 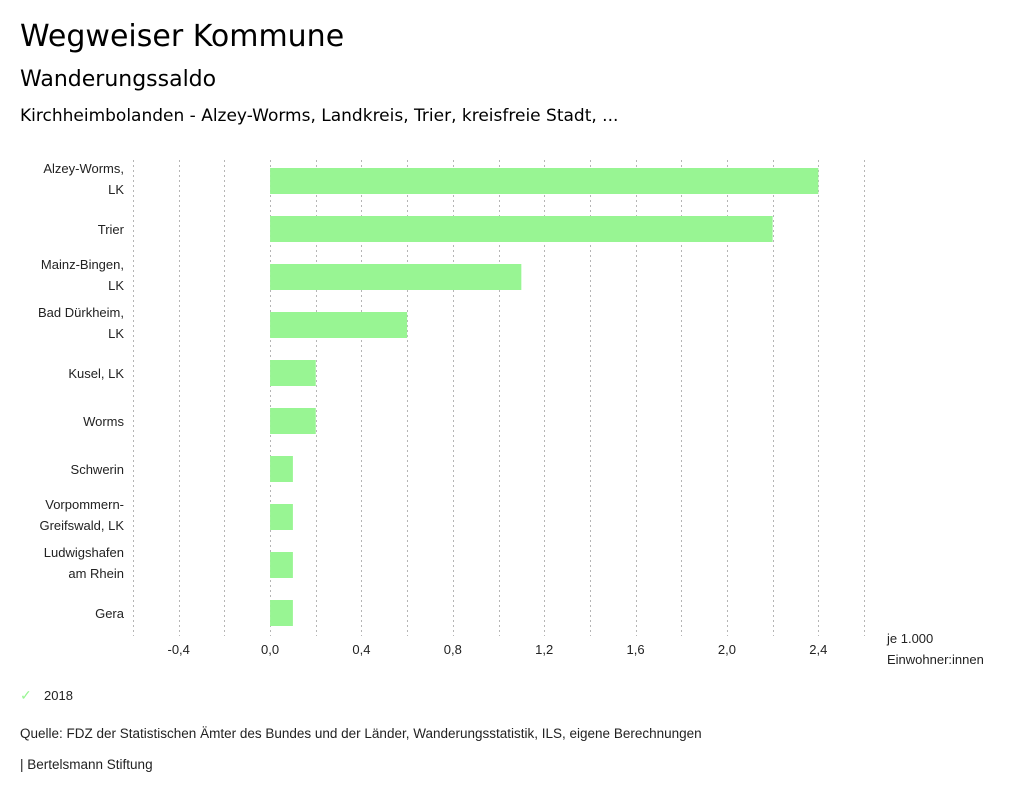 What do you see at coordinates (935, 659) in the screenshot?
I see `x-axis-unit-line: Einwohner:innen` at bounding box center [935, 659].